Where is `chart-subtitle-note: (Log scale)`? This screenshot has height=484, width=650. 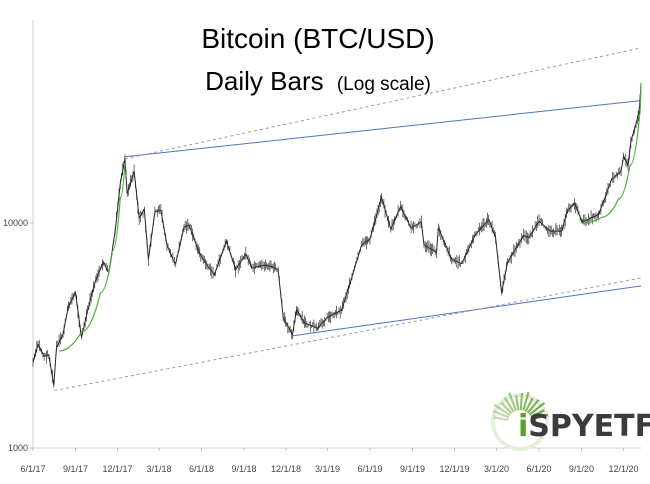
chart-subtitle-note: (Log scale) is located at coordinates (384, 84).